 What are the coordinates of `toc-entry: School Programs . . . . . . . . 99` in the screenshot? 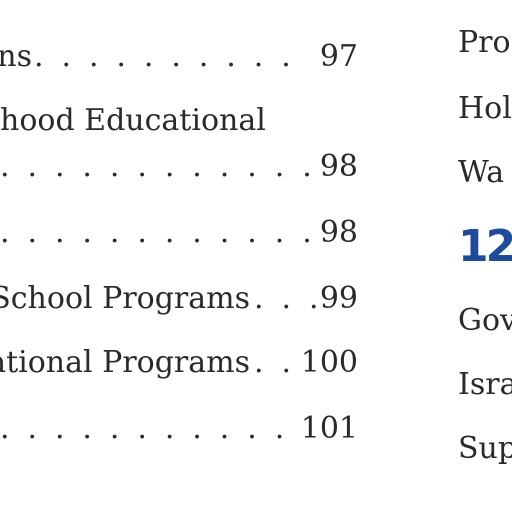 It's located at (179, 299).